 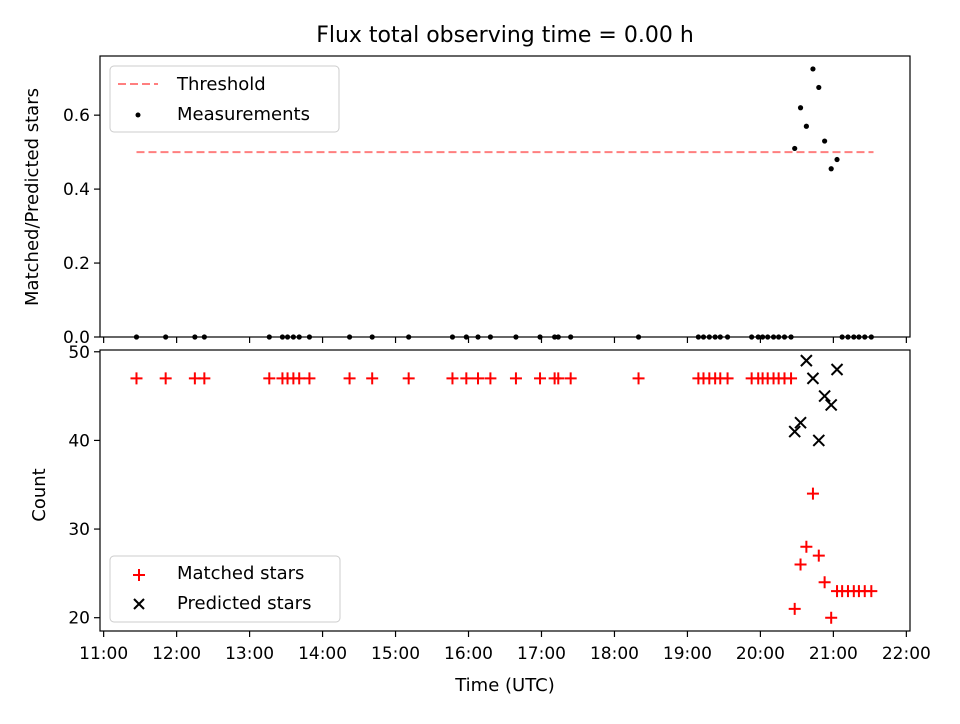 I want to click on top-y-tick-label: 0.6, so click(x=76, y=116).